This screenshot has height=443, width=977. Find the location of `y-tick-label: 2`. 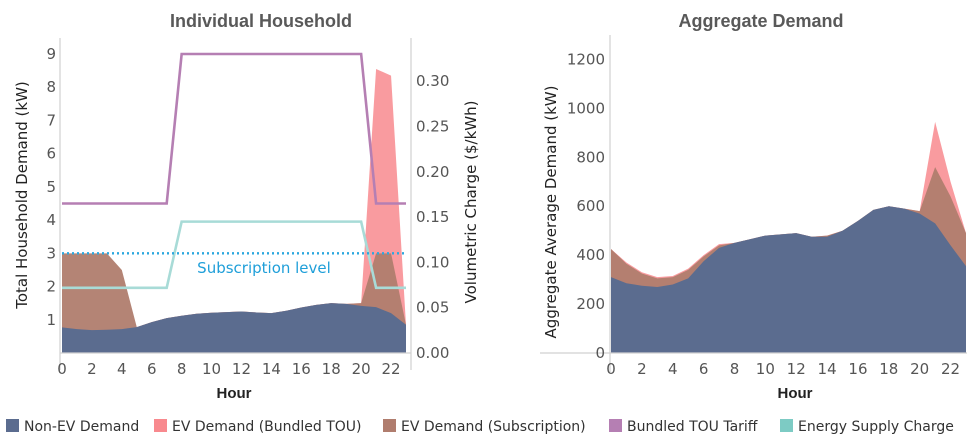

y-tick-label: 2 is located at coordinates (51, 287).